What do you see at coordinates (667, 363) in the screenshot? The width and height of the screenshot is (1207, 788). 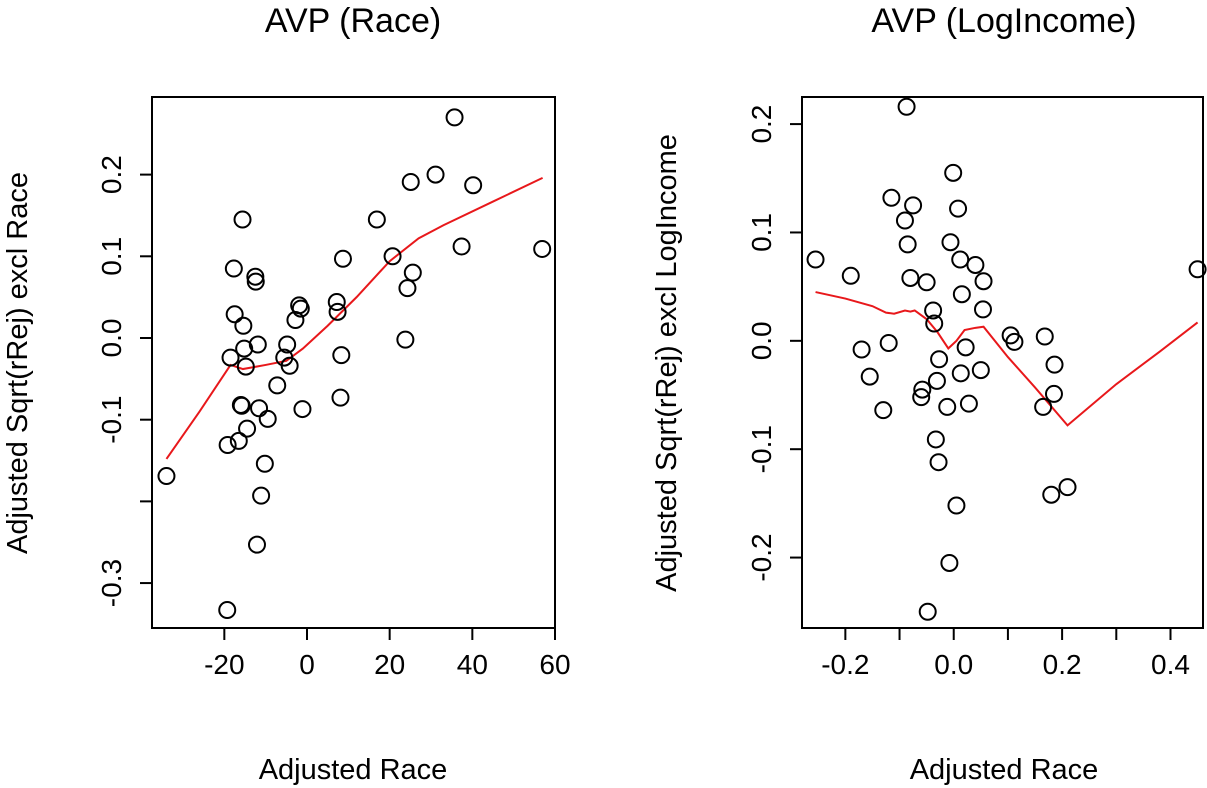 I see `y-axis-title: Adjusted Sqrt(rRej) excl LogIncome` at bounding box center [667, 363].